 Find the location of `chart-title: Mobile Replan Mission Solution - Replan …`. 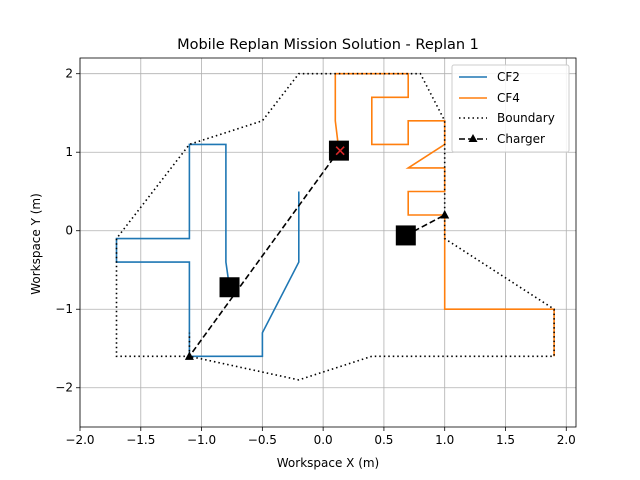

chart-title: Mobile Replan Mission Solution - Replan … is located at coordinates (328, 45).